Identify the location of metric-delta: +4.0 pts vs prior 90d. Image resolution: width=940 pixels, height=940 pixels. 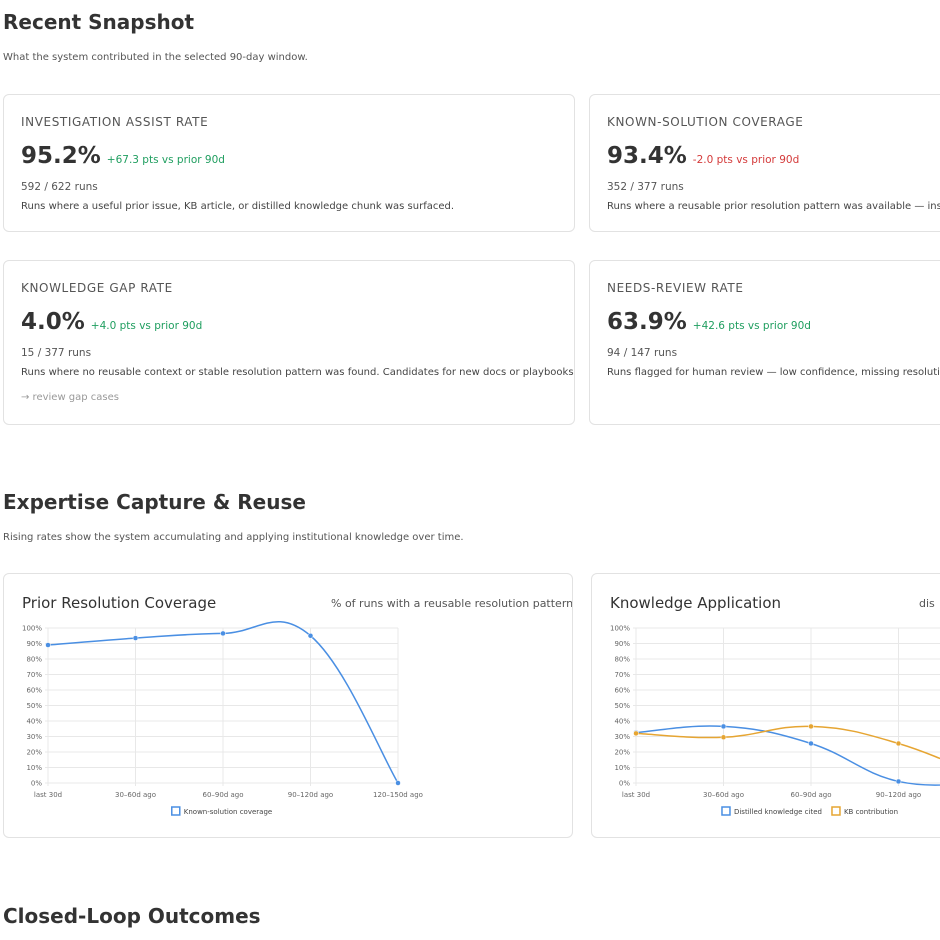
(146, 326).